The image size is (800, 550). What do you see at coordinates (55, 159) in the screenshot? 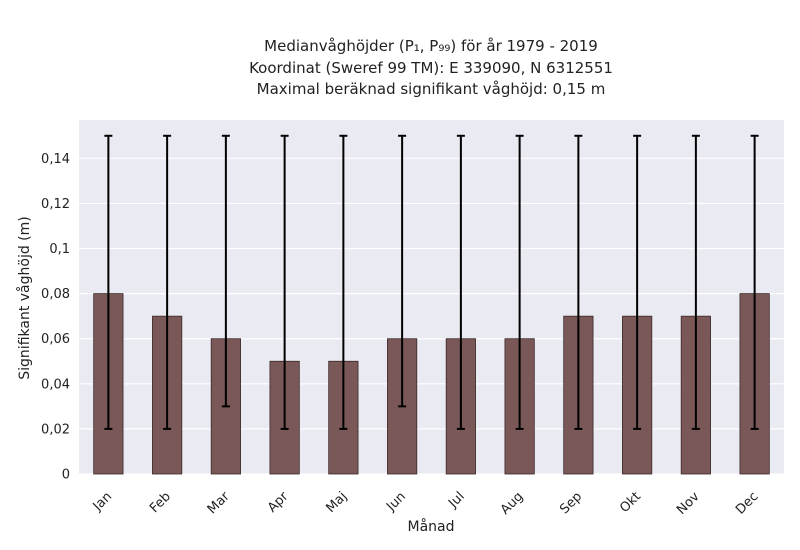
I see `y-tick-label: 0,14` at bounding box center [55, 159].